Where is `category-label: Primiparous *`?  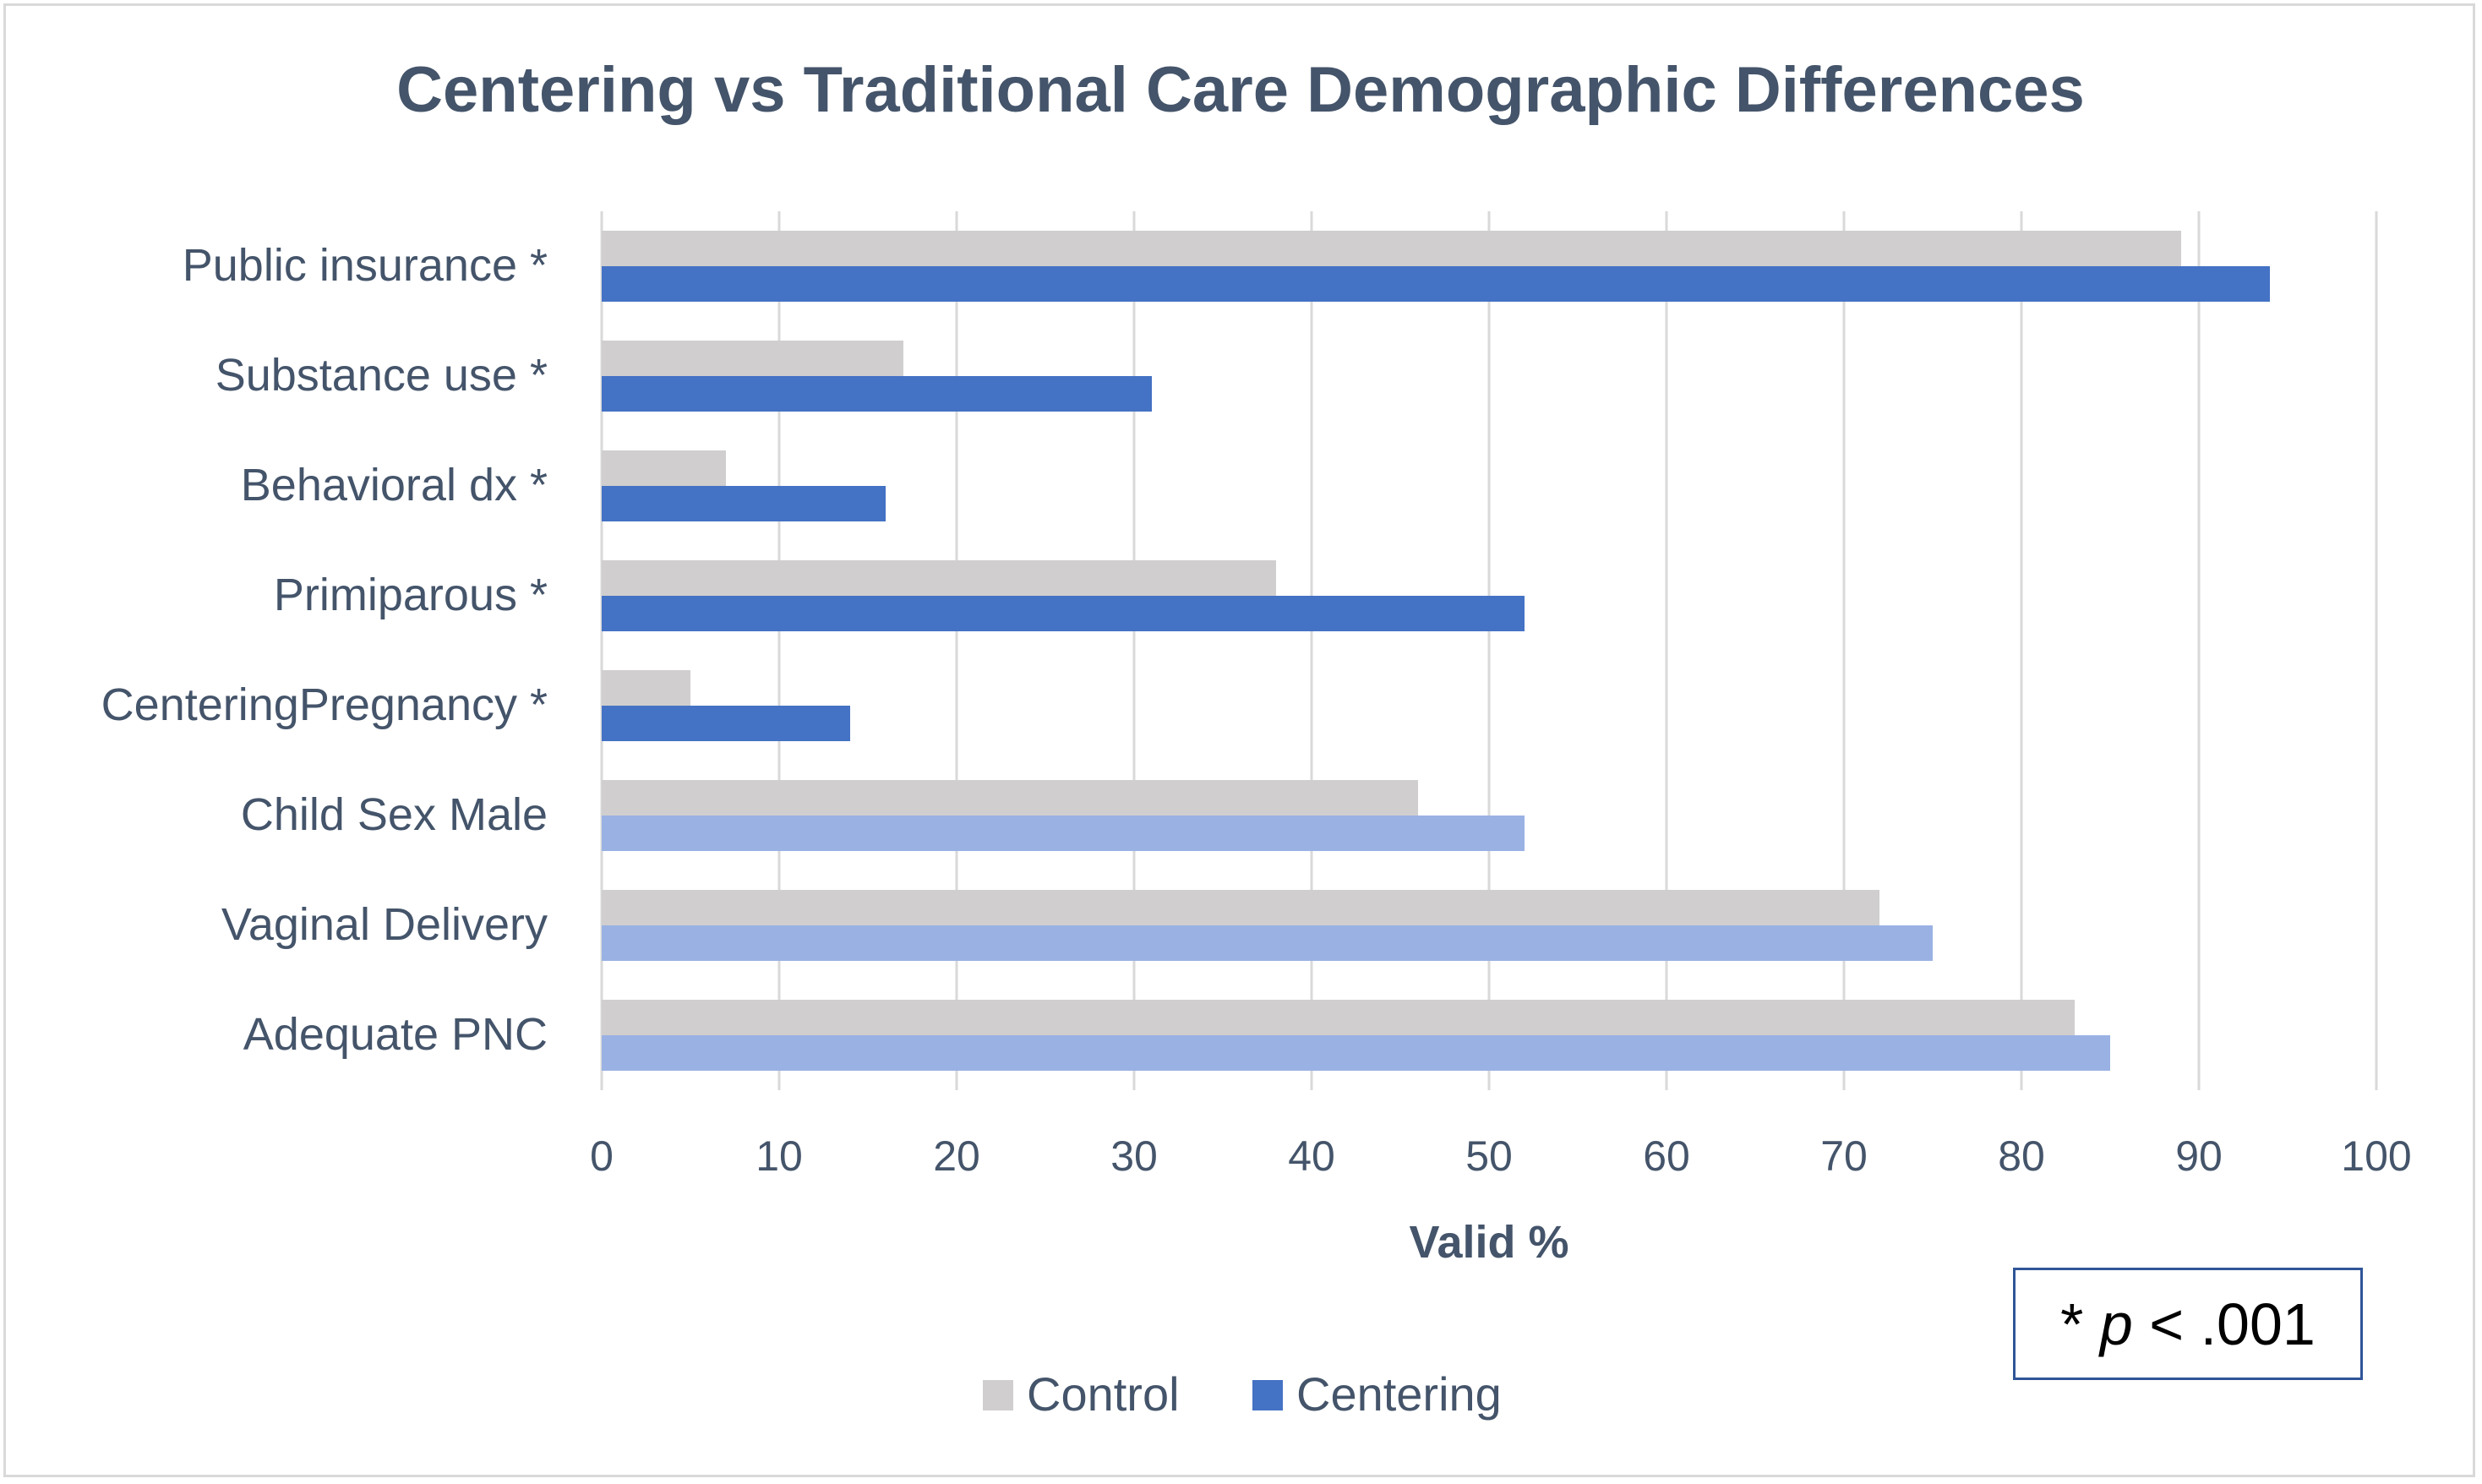 category-label: Primiparous * is located at coordinates (411, 595).